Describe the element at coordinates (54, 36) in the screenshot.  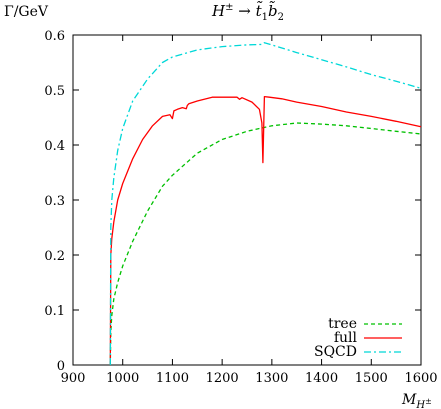
I see `y-tick-label: 0.6` at that location.